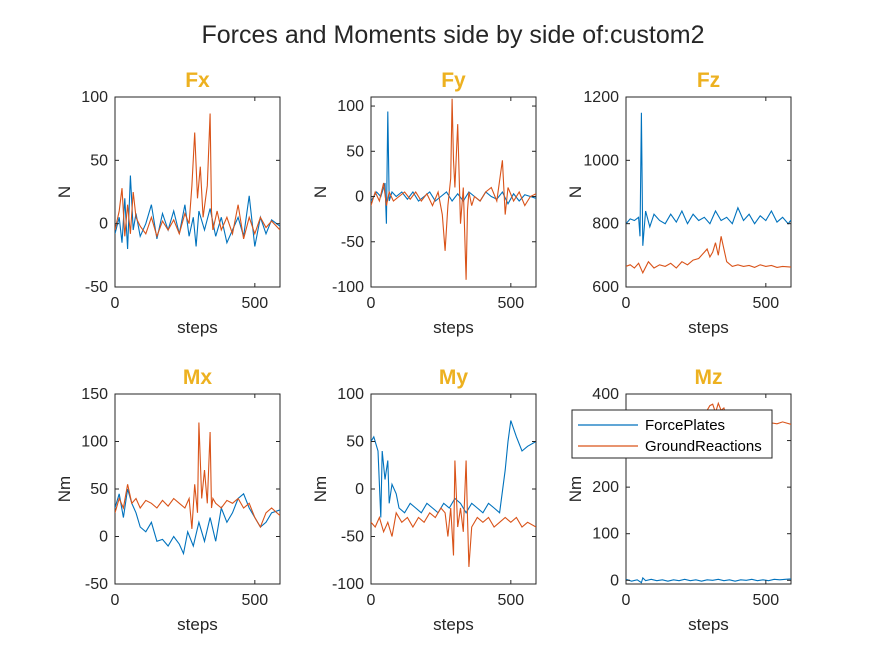 The image size is (875, 656). I want to click on legend-label-forceplates: ForcePlates, so click(685, 425).